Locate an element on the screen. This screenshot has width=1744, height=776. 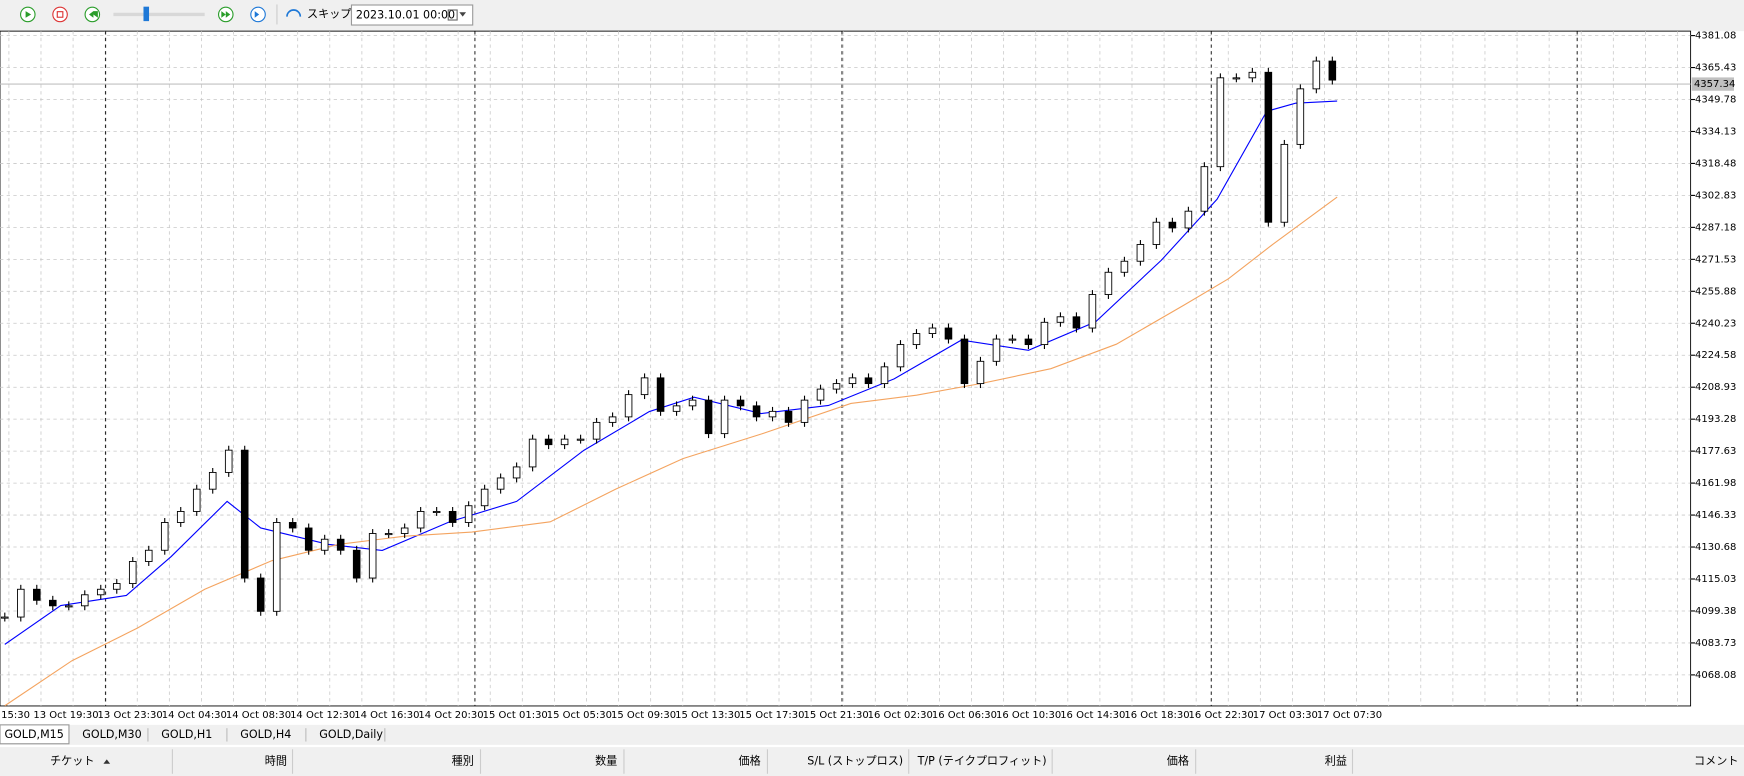
y-tick-label: 4161.98 is located at coordinates (1715, 483).